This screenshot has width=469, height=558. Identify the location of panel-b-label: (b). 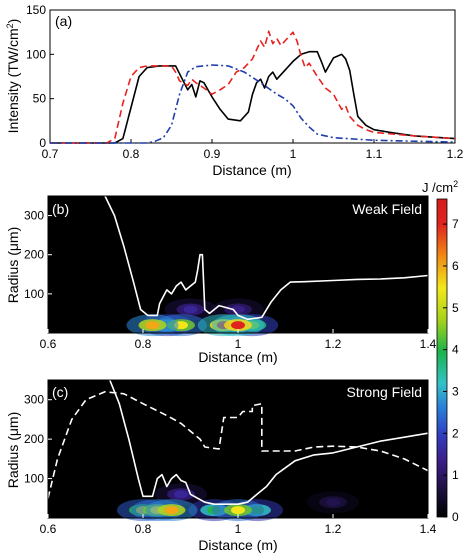
(60, 209).